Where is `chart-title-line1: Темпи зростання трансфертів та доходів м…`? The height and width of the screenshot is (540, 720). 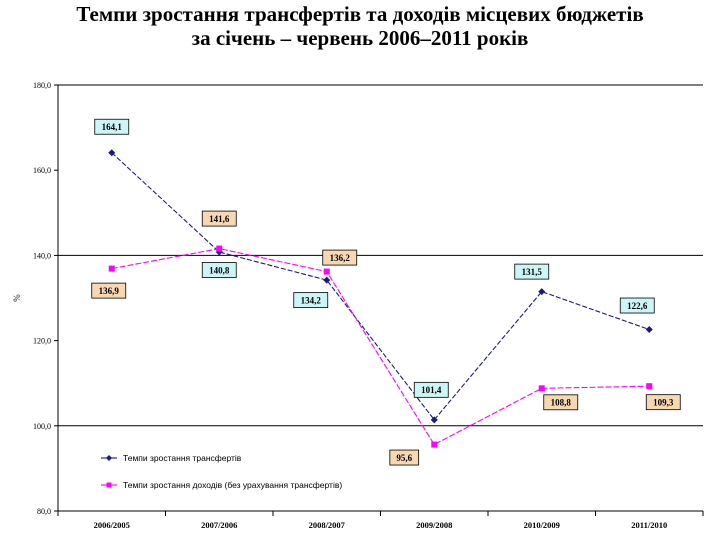
chart-title-line1: Темпи зростання трансфертів та доходів м… is located at coordinates (360, 14).